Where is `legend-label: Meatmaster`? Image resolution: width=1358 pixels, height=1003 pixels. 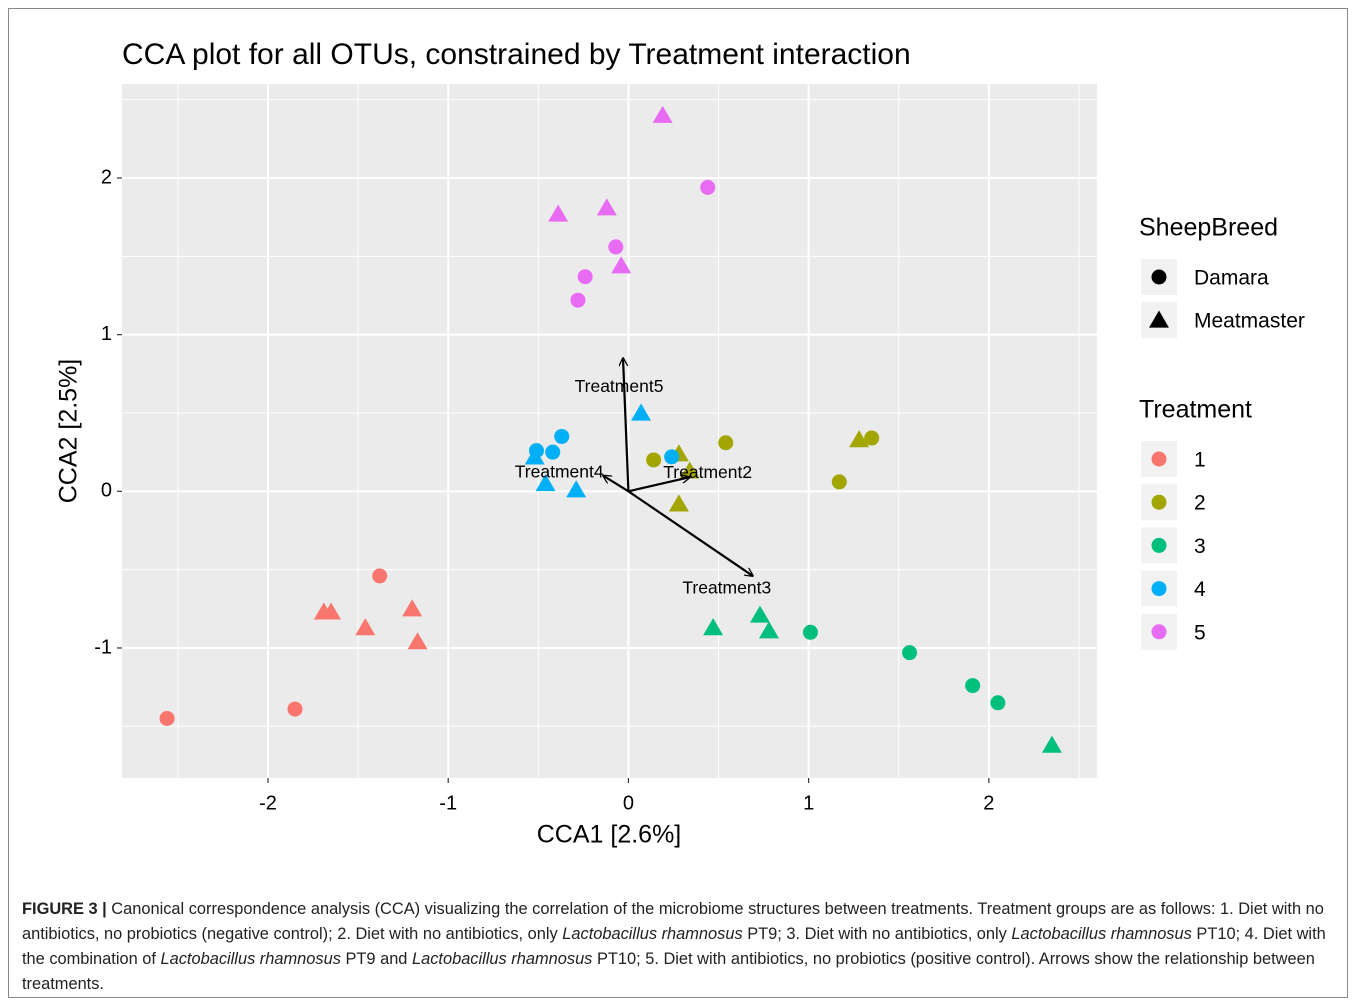
legend-label: Meatmaster is located at coordinates (1249, 321).